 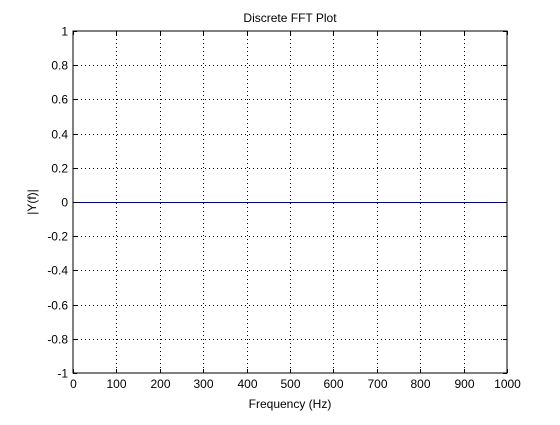 I want to click on x-tick-labels: 0 100 200 300 400 500 600 700 800 900 1000, so click(x=295, y=384).